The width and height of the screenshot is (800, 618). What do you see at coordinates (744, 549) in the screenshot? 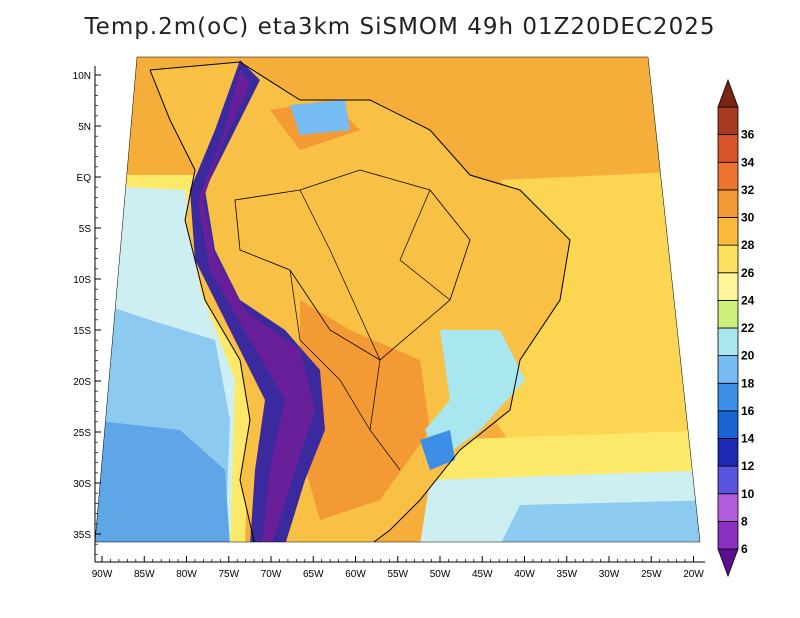
I see `colorbar-label: 6` at bounding box center [744, 549].